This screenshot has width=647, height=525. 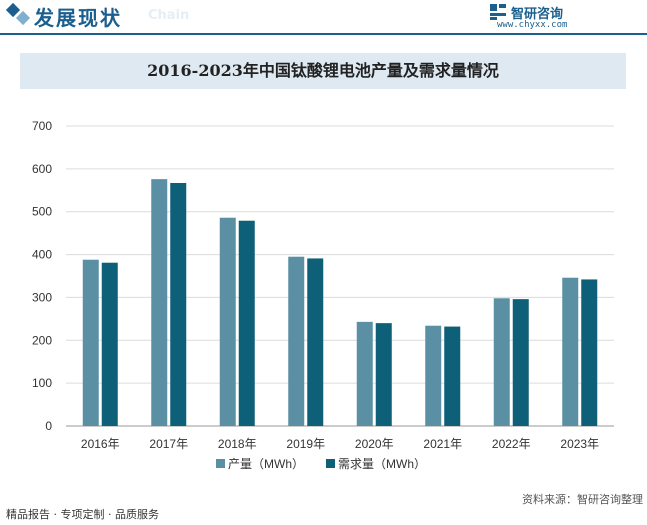 I want to click on legend-label: 产量（MWh）, so click(x=266, y=464).